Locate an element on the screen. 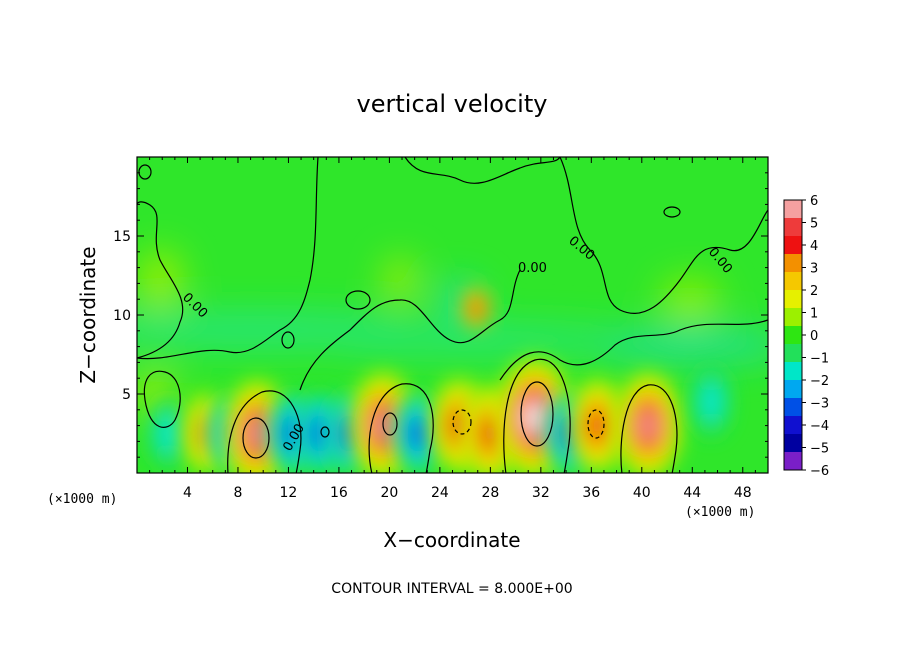  colorbar-tick-label: −4 is located at coordinates (819, 426).